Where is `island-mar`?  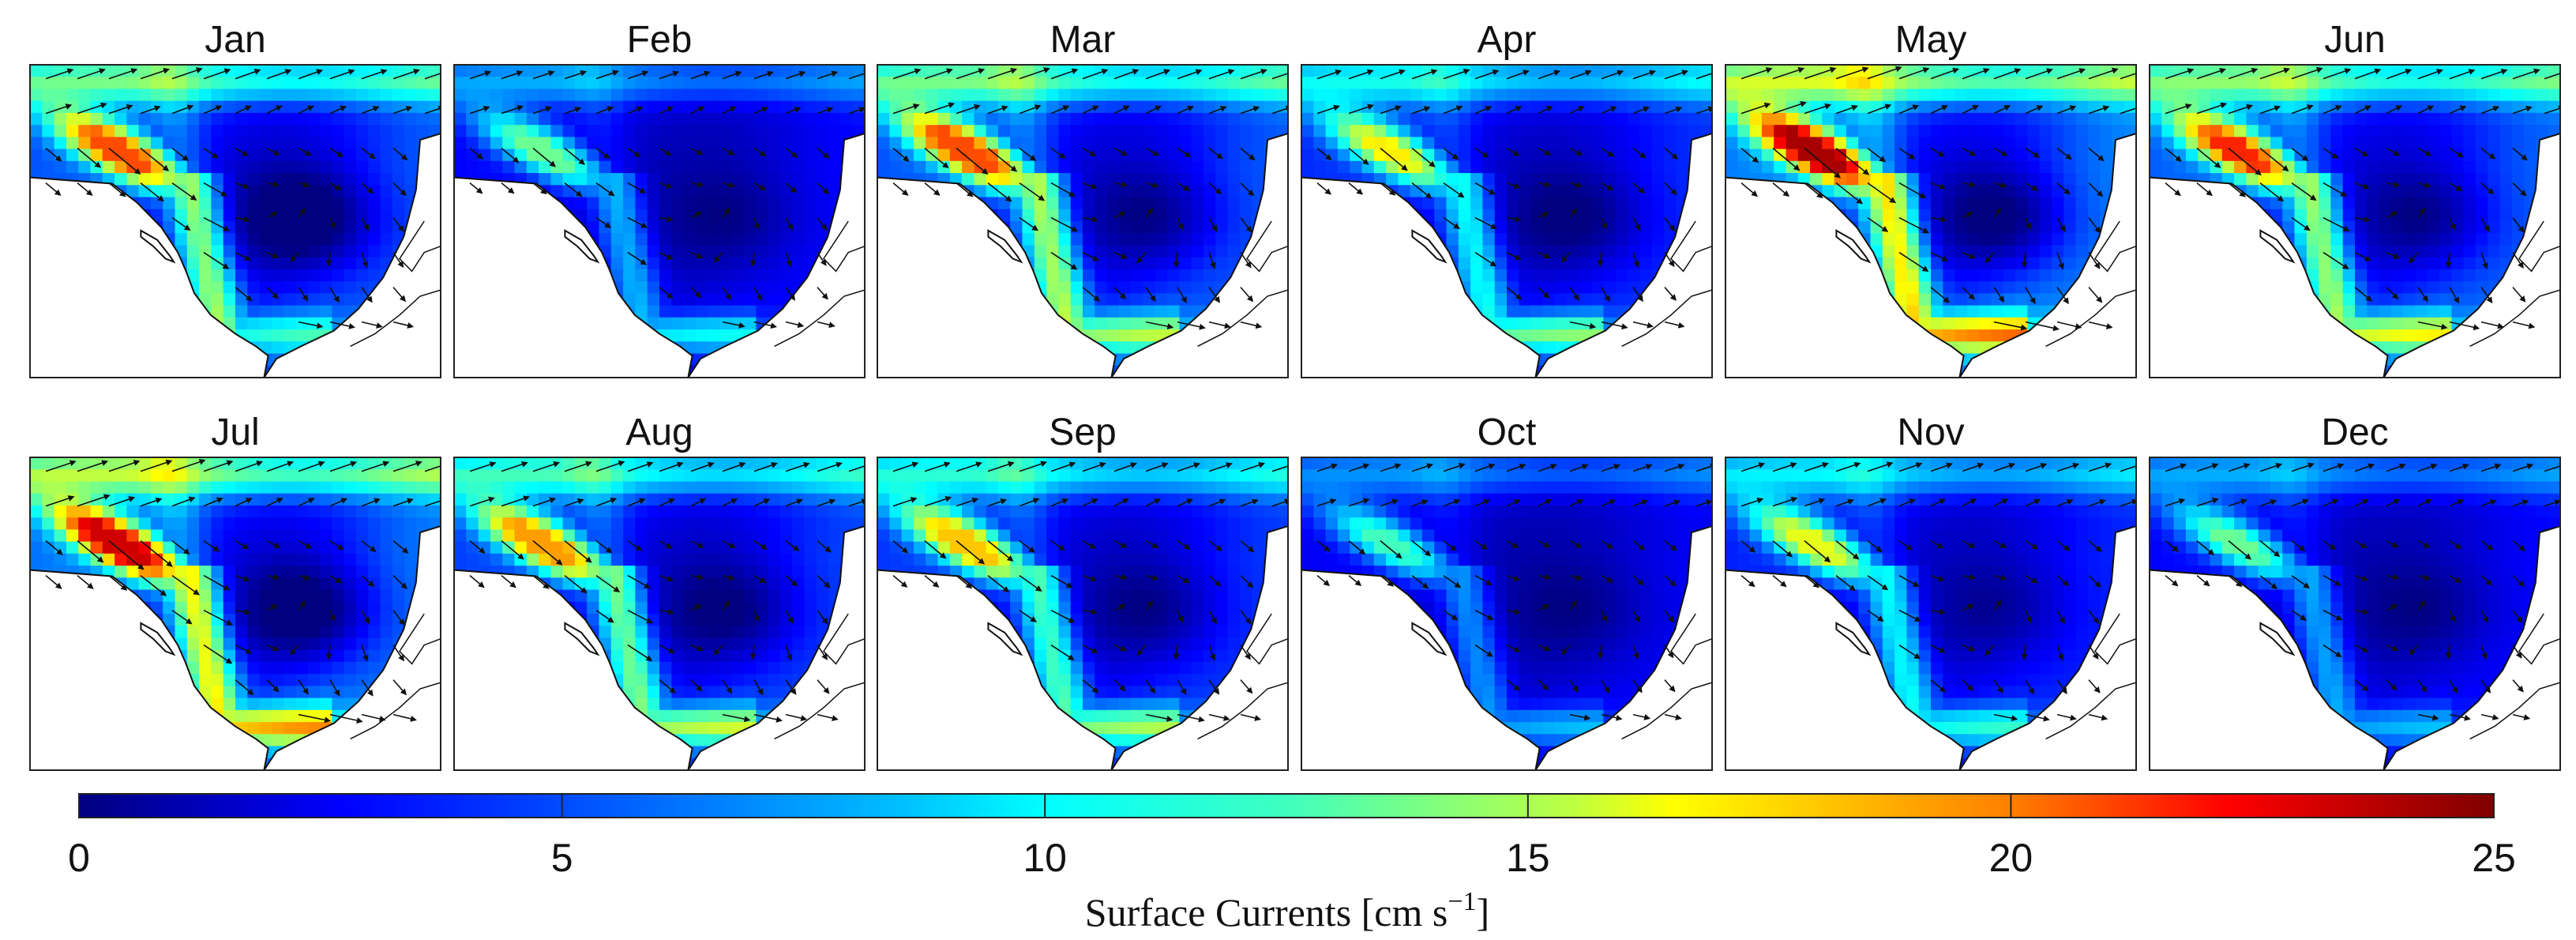
island-mar is located at coordinates (1005, 246).